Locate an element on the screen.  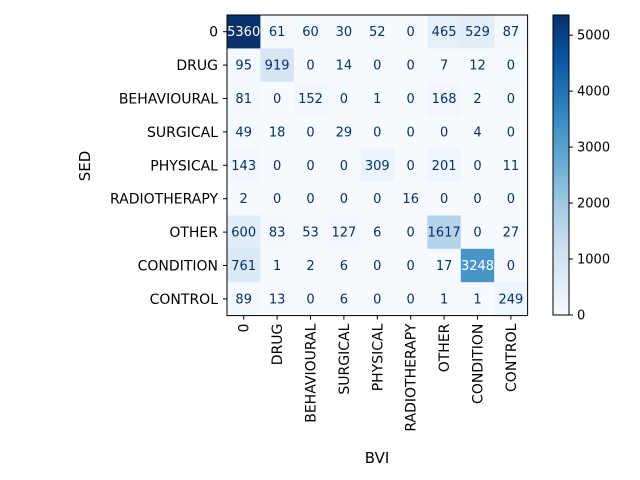
cell-value-label: 143 is located at coordinates (243, 166).